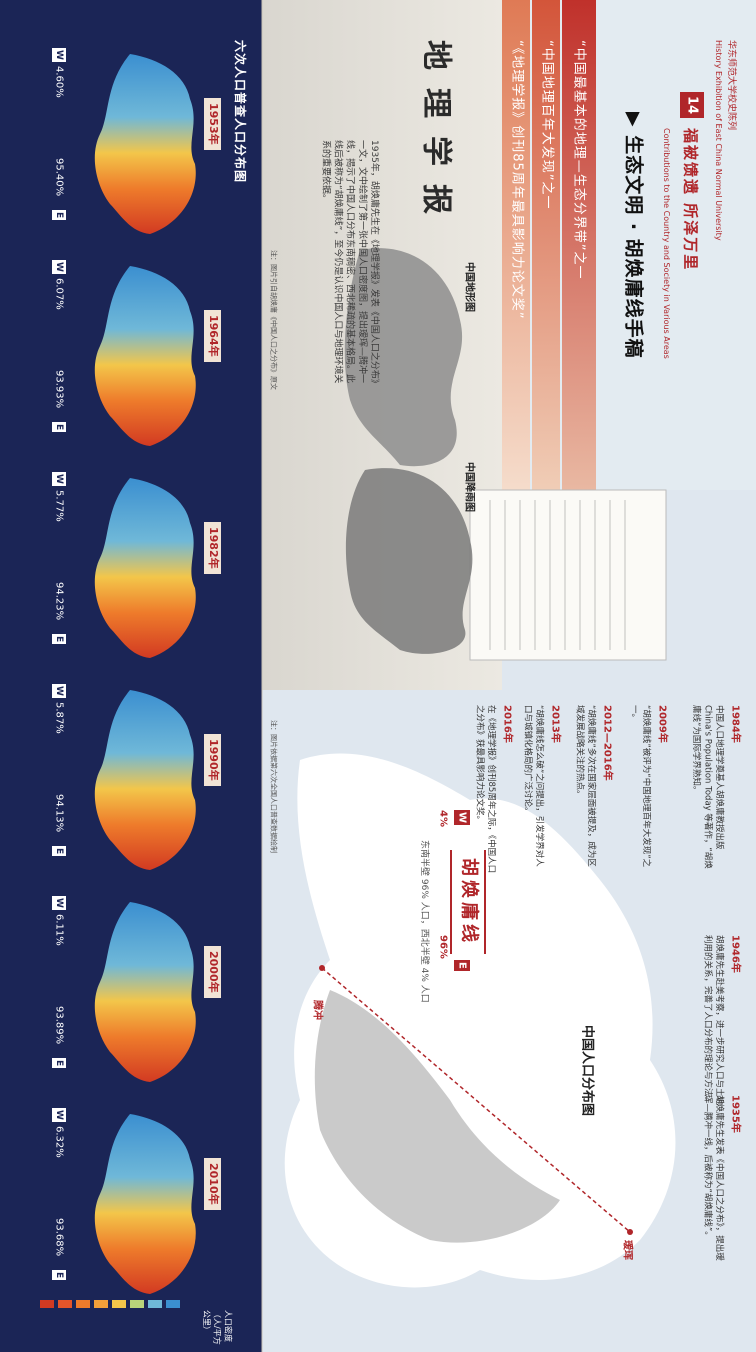  What do you see at coordinates (59, 601) in the screenshot?
I see `east-share: 94.23%` at bounding box center [59, 601].